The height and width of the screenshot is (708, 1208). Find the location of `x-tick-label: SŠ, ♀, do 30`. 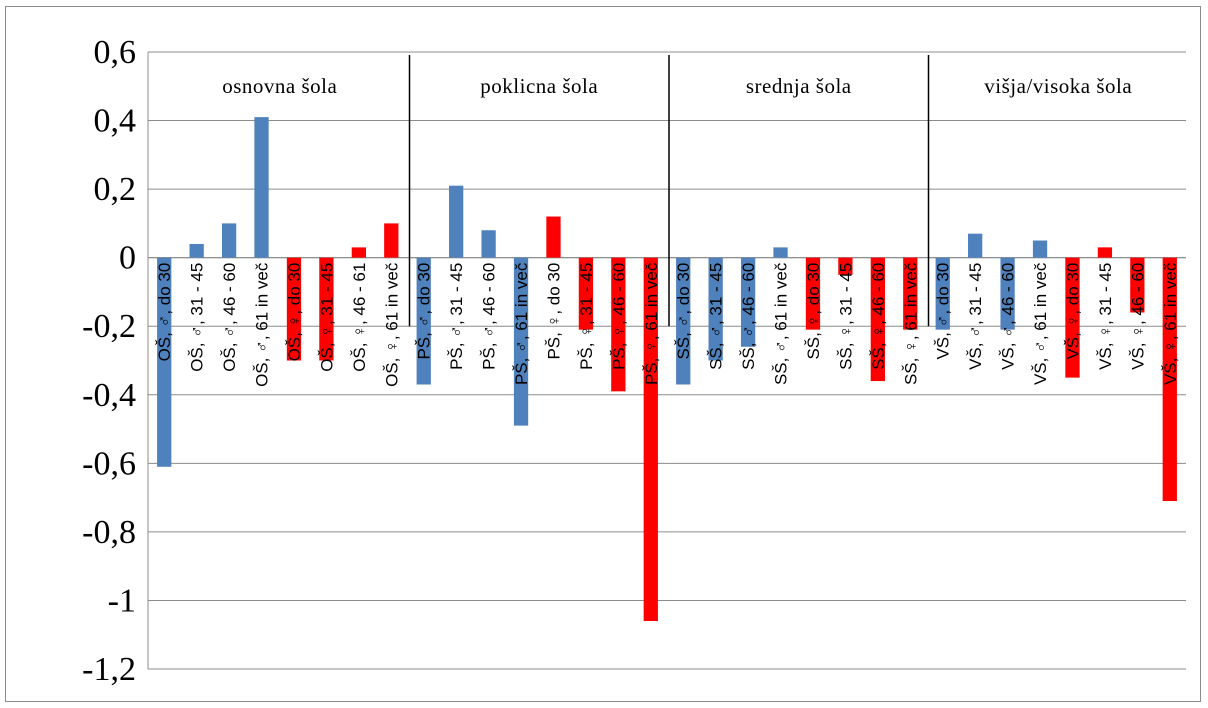

x-tick-label: SŠ, ♀, do 30 is located at coordinates (813, 311).